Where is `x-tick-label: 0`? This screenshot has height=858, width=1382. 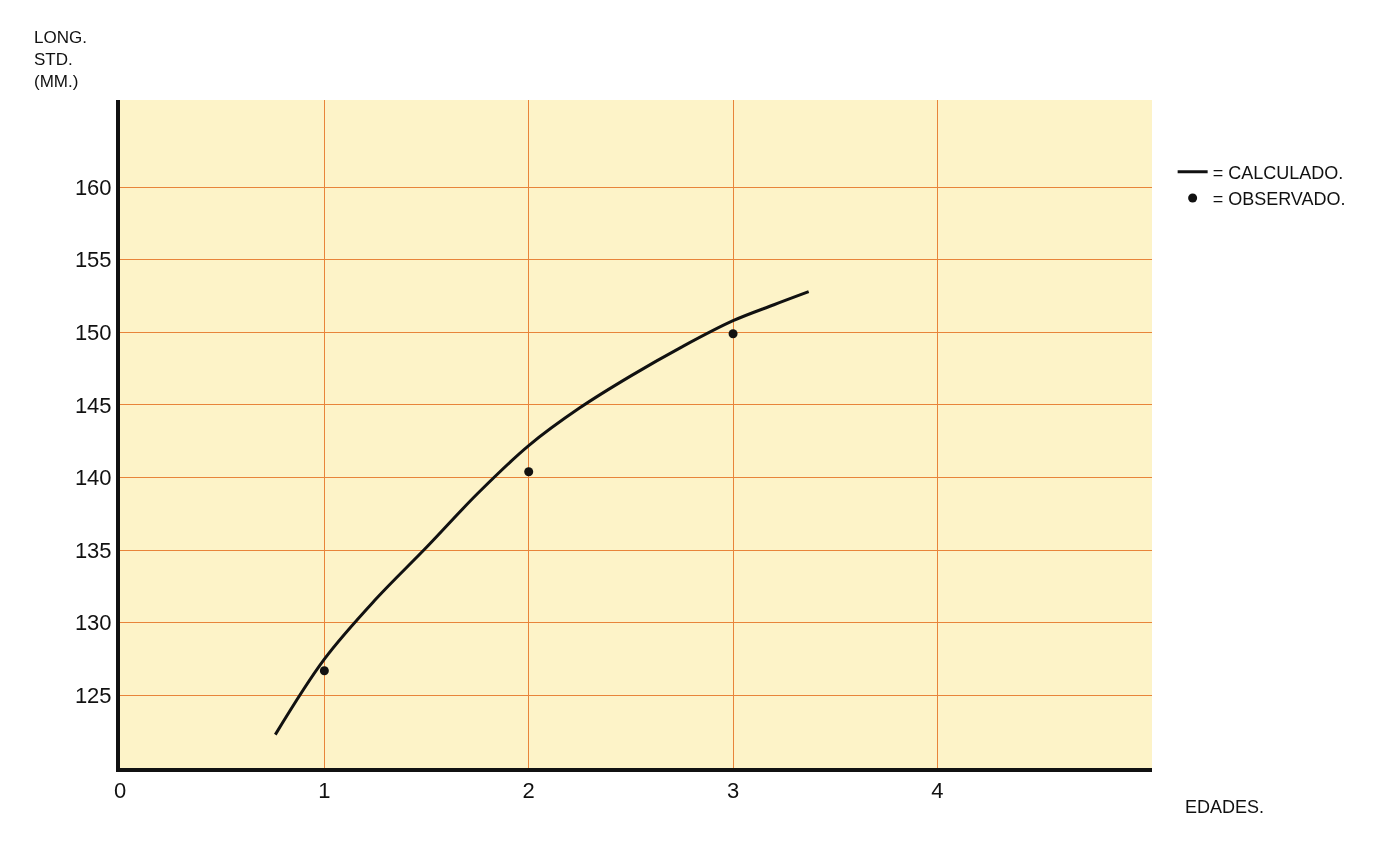 x-tick-label: 0 is located at coordinates (120, 791).